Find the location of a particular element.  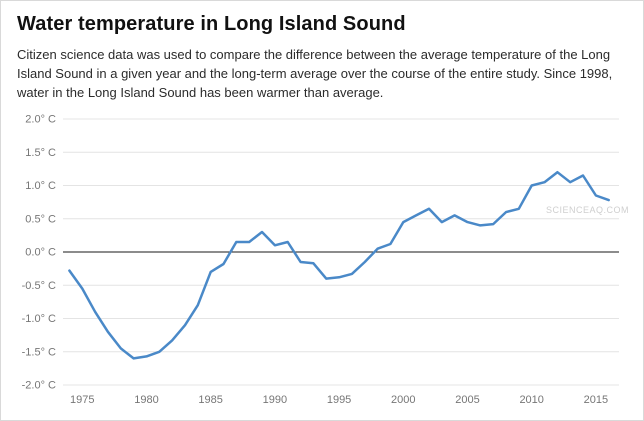

y-tick-label: -0.5° C is located at coordinates (39, 285).